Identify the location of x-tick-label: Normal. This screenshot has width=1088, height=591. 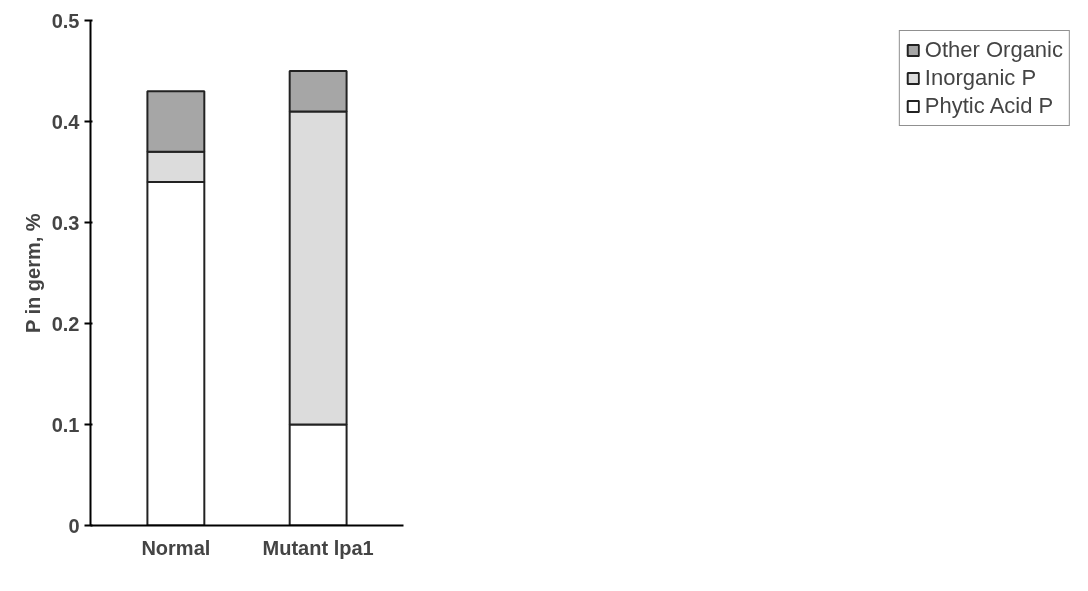
(176, 547).